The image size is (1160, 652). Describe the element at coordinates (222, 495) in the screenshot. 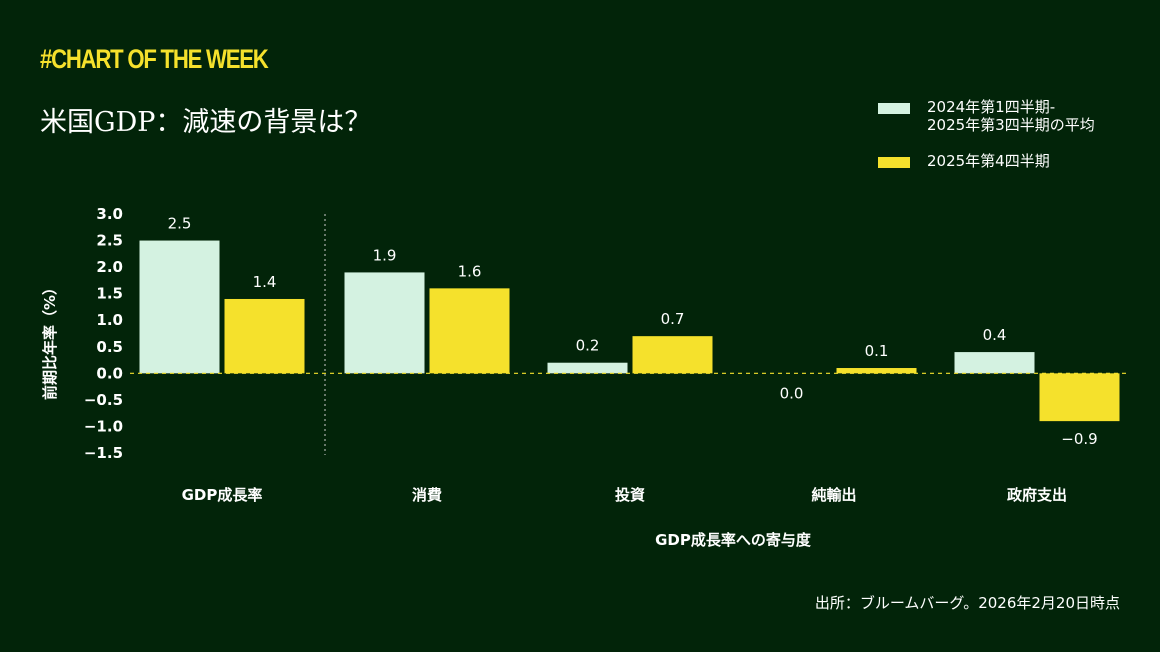

I see `x-tick-label: GDP成長率` at that location.